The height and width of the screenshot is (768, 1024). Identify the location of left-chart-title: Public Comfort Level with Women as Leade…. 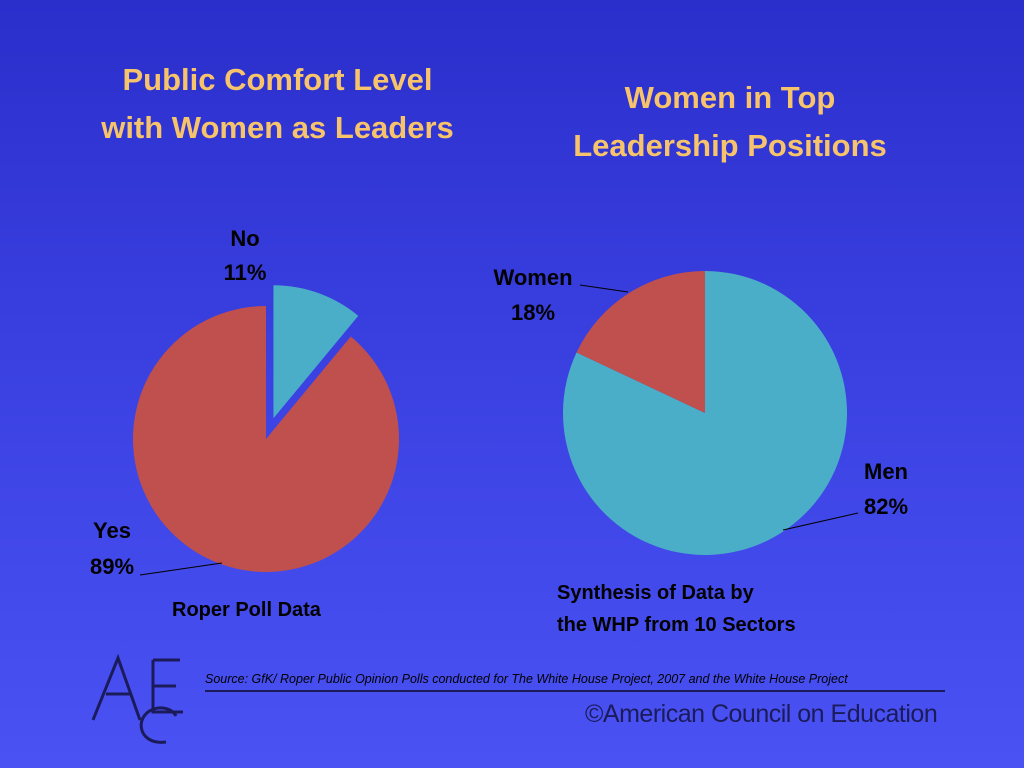
(277, 103).